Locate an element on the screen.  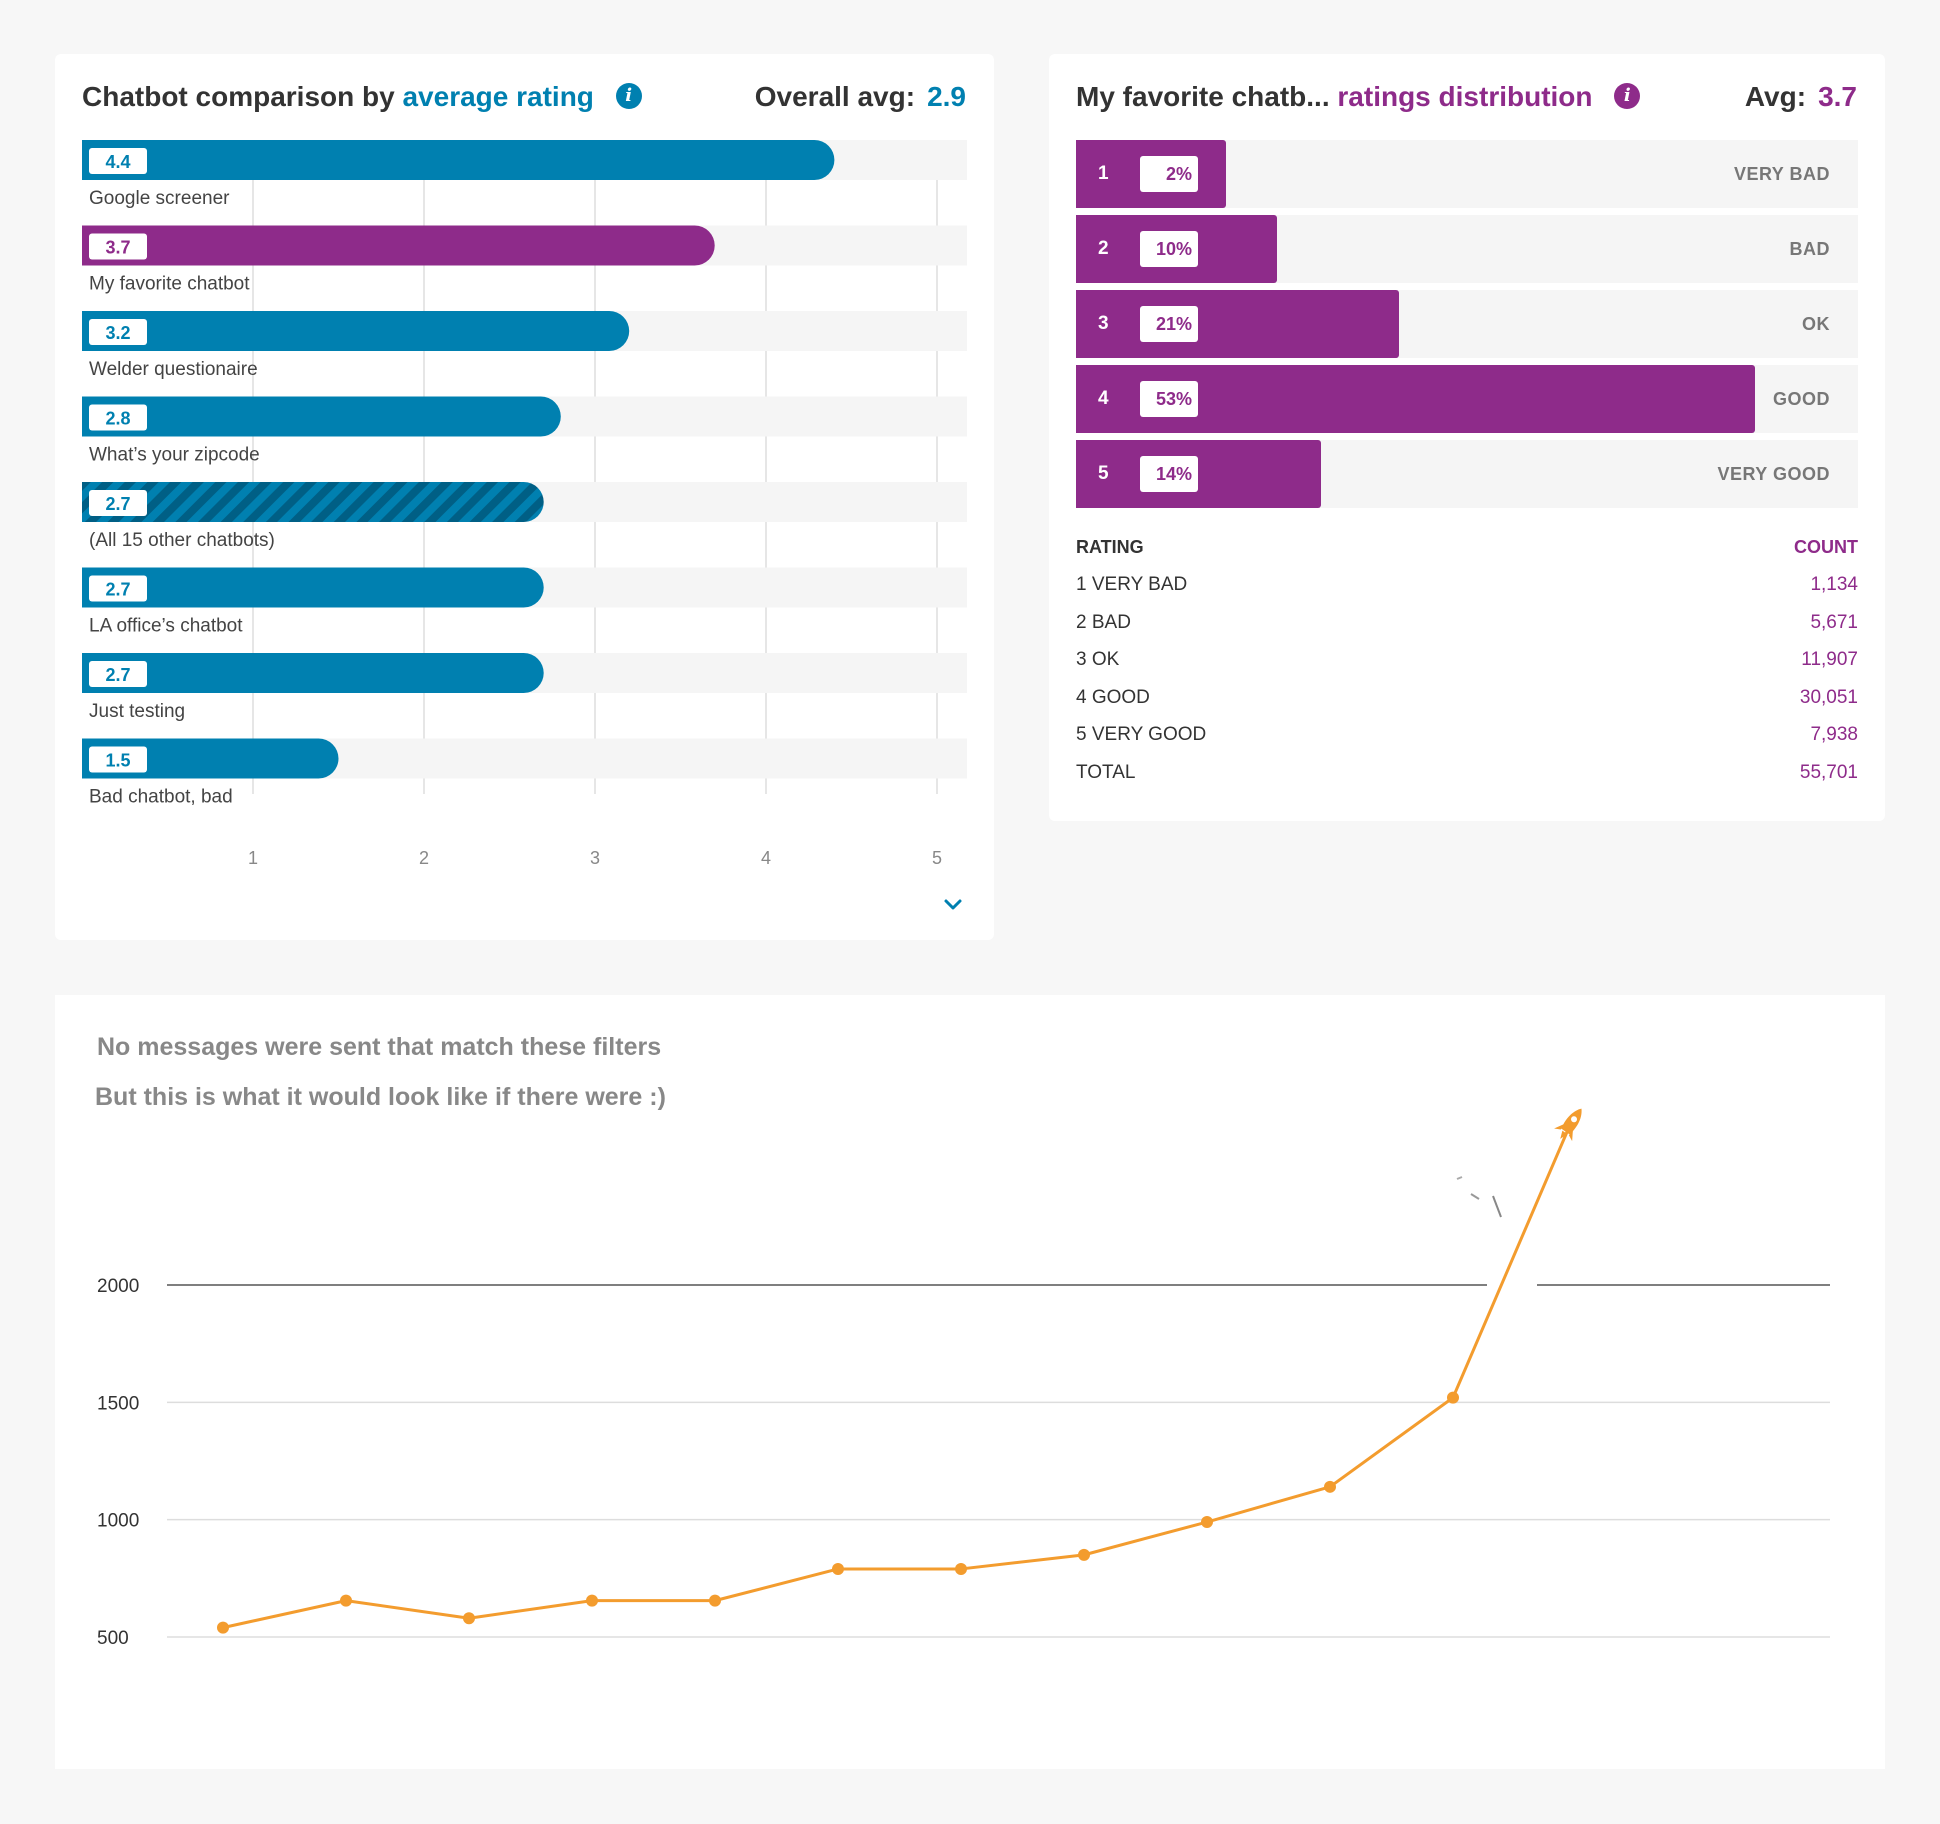
distribution-label: BAD is located at coordinates (1809, 249).